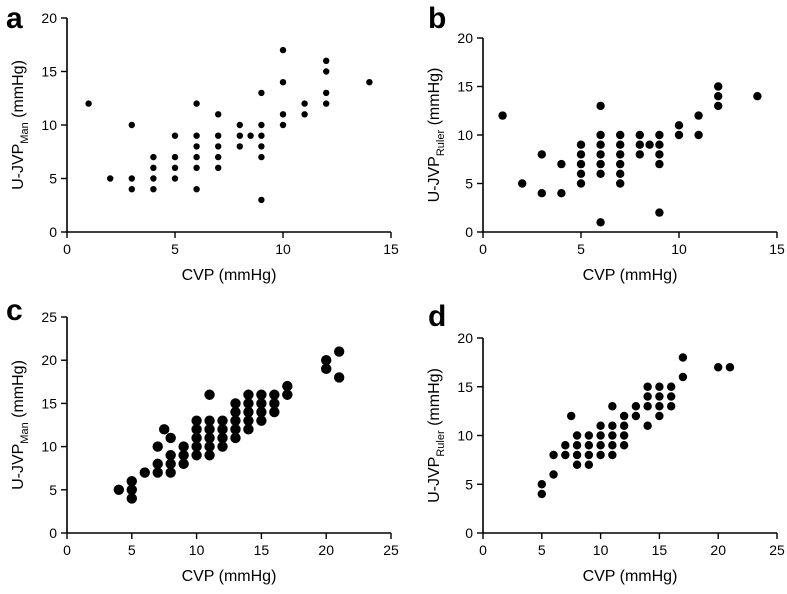 The width and height of the screenshot is (787, 594). What do you see at coordinates (483, 249) in the screenshot?
I see `panel-b-x-tick-label: 0` at bounding box center [483, 249].